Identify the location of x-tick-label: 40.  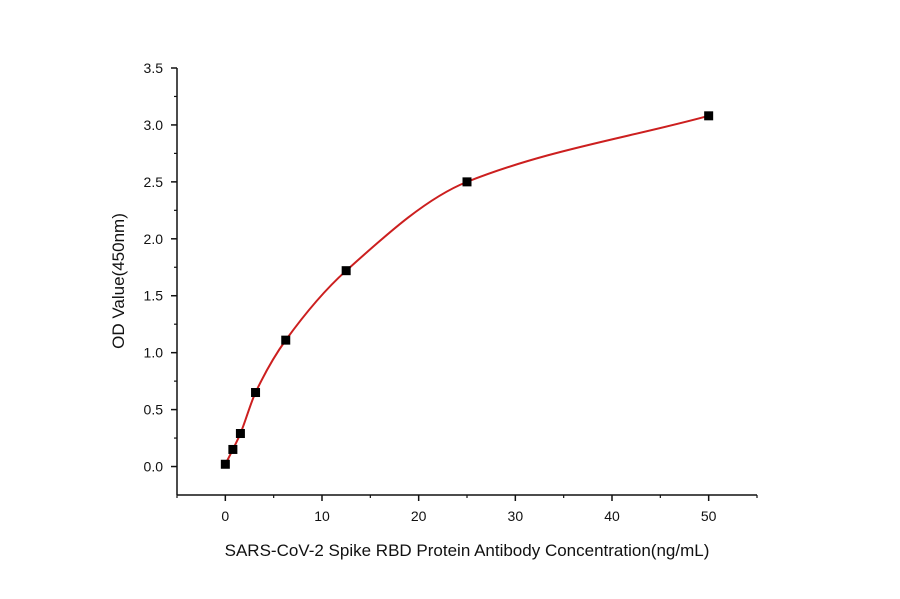
(612, 516).